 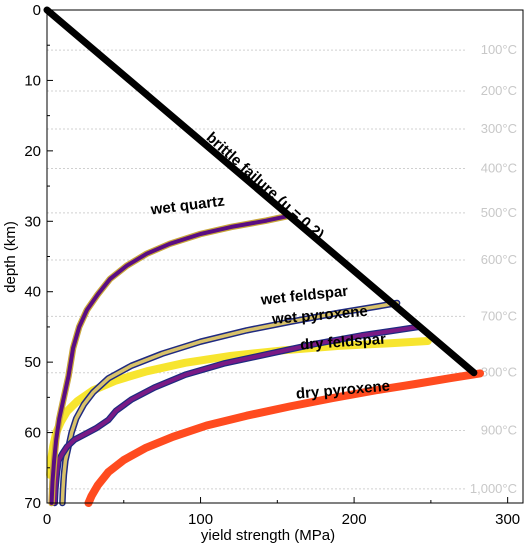 What do you see at coordinates (499, 429) in the screenshot?
I see `temperature-label: 900°C` at bounding box center [499, 429].